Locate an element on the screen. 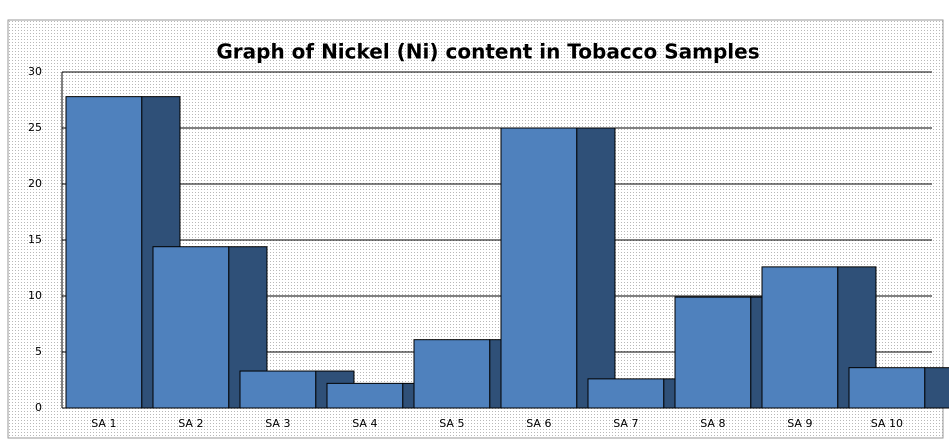 The width and height of the screenshot is (949, 443). y-tick-label: 25 is located at coordinates (35, 127).